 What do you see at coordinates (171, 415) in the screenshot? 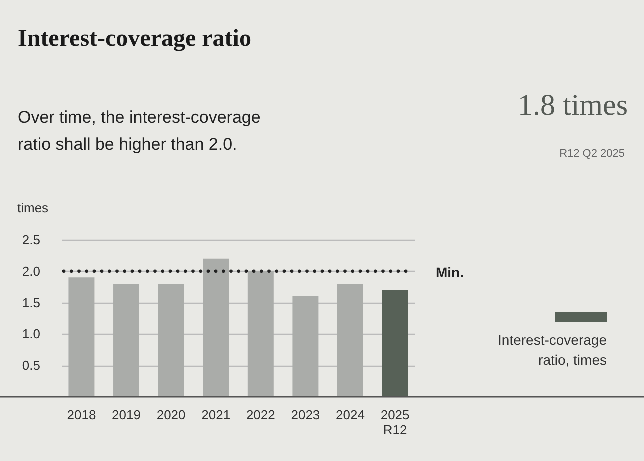
I see `x-tick-label: 2020` at bounding box center [171, 415].